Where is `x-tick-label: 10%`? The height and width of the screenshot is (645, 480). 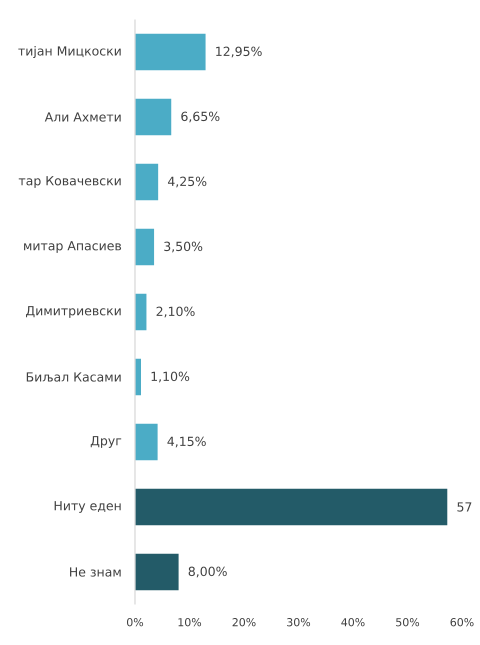 x-tick-label: 10% is located at coordinates (190, 622).